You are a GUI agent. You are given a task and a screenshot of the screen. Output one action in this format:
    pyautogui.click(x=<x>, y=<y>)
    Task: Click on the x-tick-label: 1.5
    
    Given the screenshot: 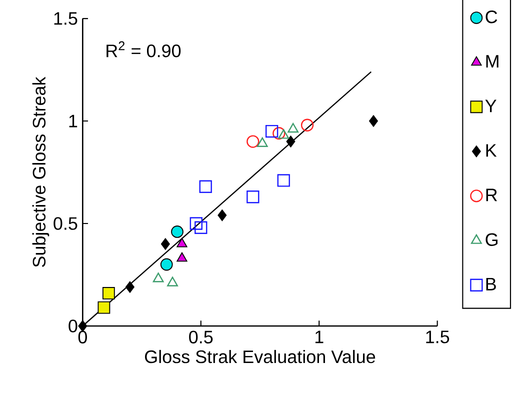 What is the action you would take?
    pyautogui.click(x=438, y=337)
    